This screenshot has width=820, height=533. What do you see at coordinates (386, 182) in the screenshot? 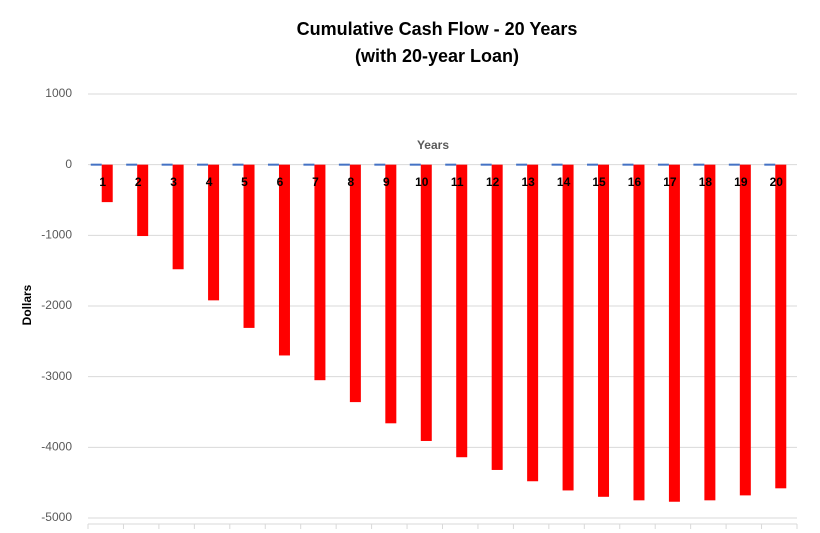
I see `x-tick-label: 9` at bounding box center [386, 182].